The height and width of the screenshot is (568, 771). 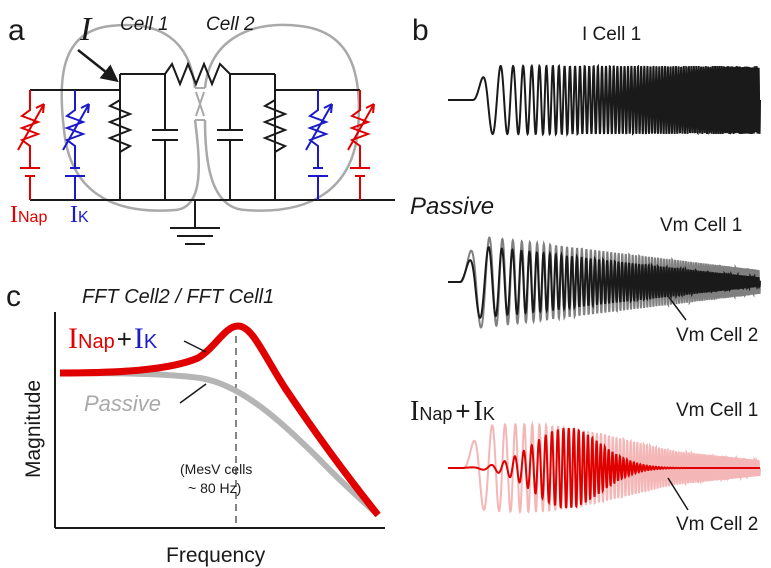 I want to click on passive-title: Passive, so click(x=452, y=206).